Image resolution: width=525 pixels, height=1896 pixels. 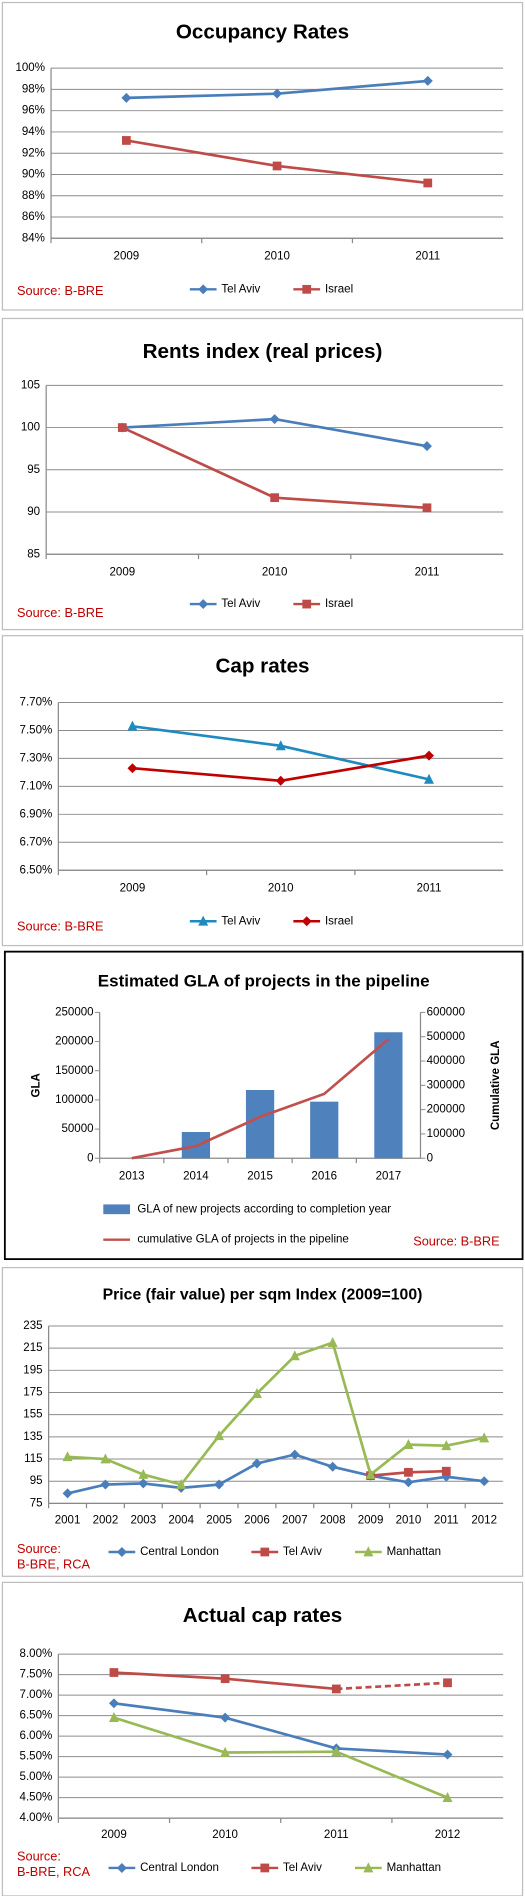 I want to click on y-tick-label: 7.00%, so click(x=36, y=1695).